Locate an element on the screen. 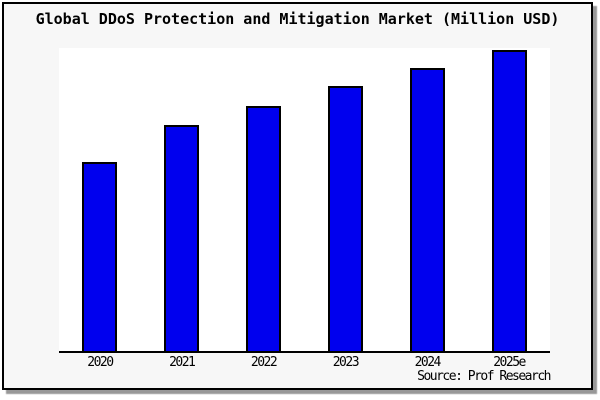 The height and width of the screenshot is (400, 600). x-tick-label-2025e: 2025e is located at coordinates (509, 362).